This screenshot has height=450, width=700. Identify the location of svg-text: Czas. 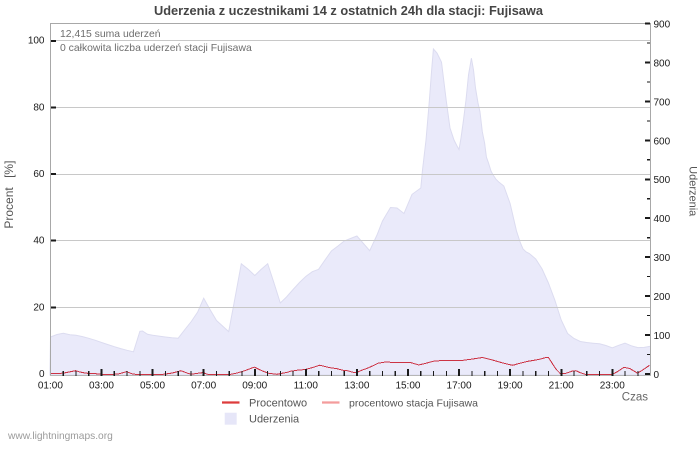
(635, 398).